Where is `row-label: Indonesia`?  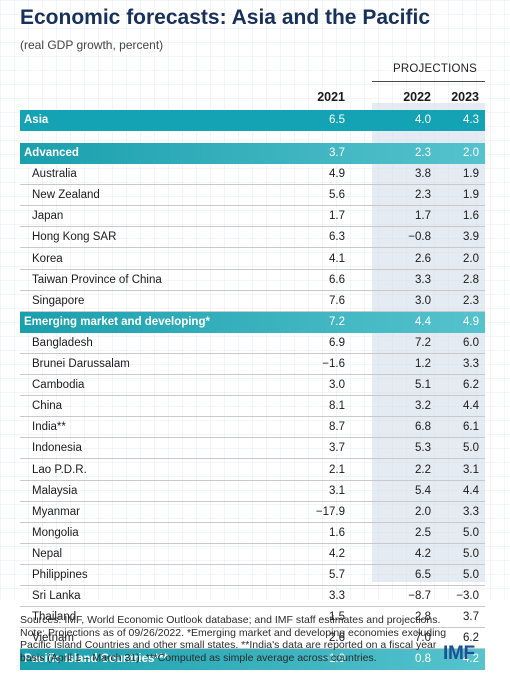
row-label: Indonesia is located at coordinates (57, 448).